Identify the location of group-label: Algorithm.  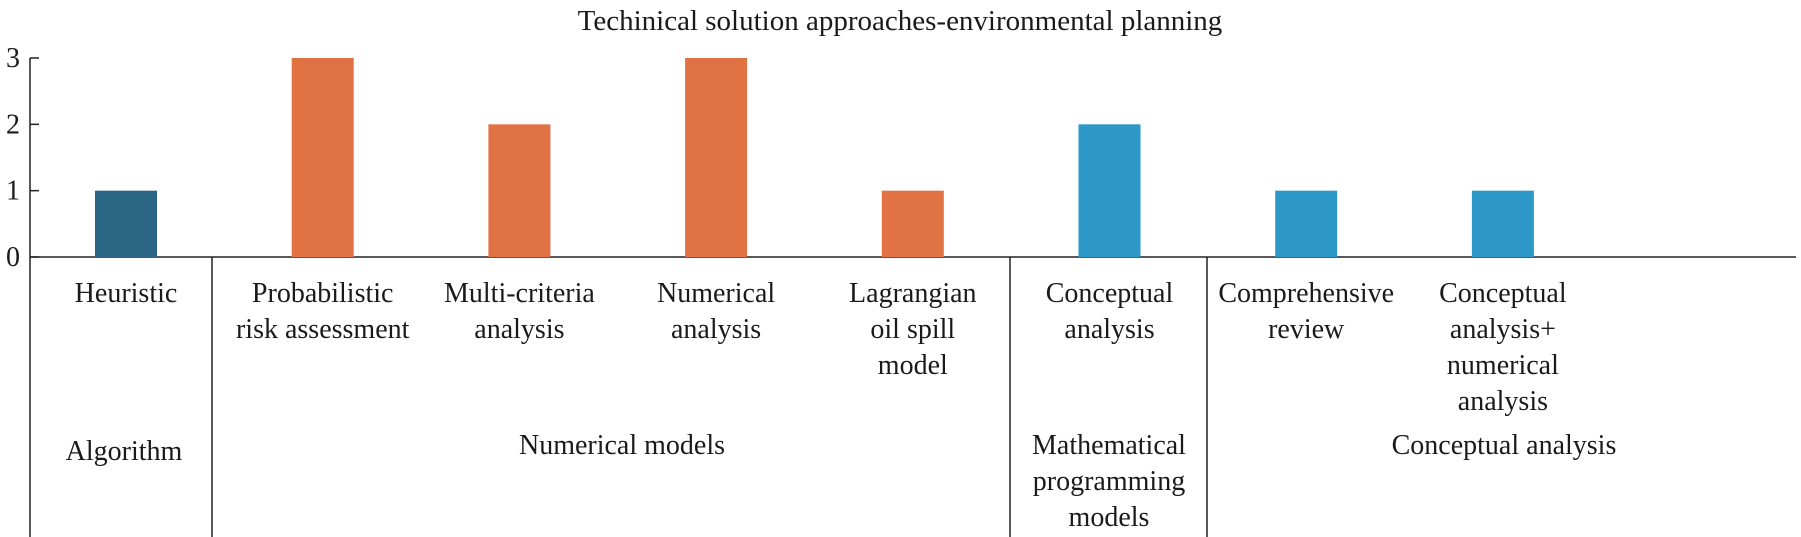
(124, 451).